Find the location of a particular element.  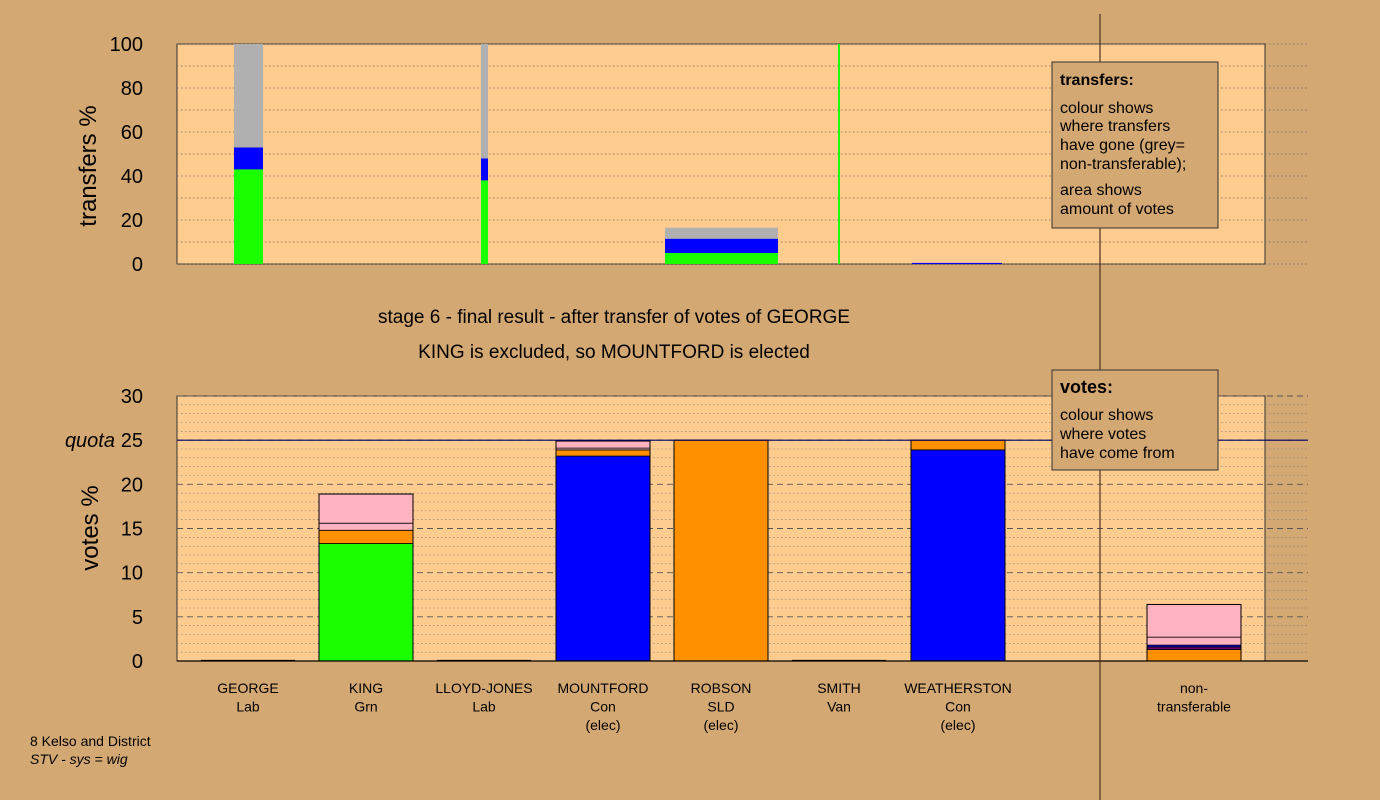

transfers-legend-line: non-transferable); is located at coordinates (1123, 164).